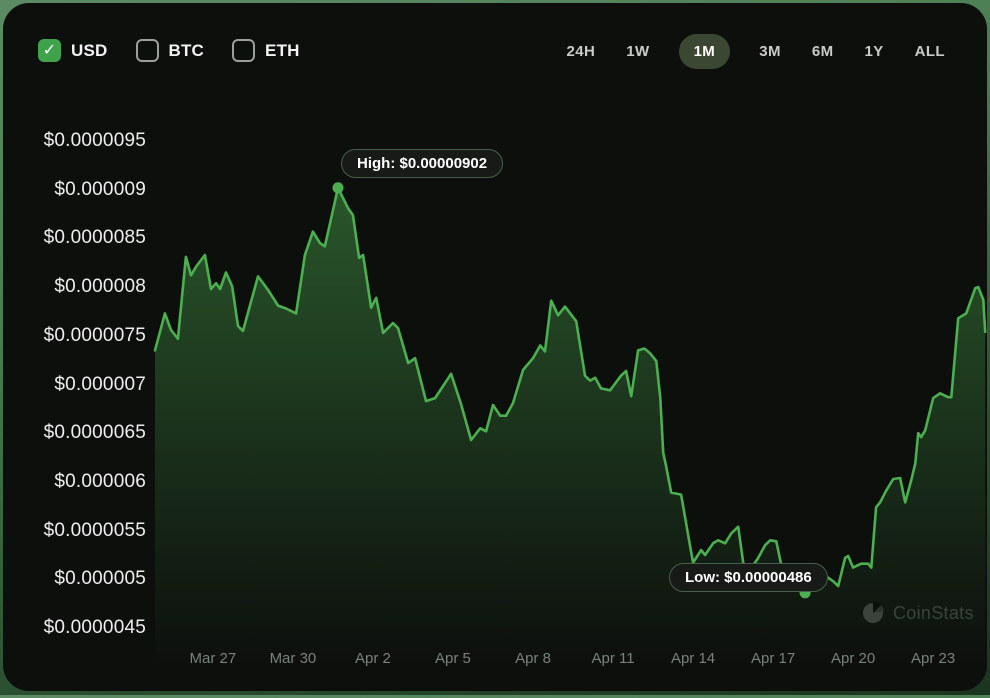 This screenshot has width=990, height=698. Describe the element at coordinates (693, 658) in the screenshot. I see `x-axis-label: Apr 14` at that location.